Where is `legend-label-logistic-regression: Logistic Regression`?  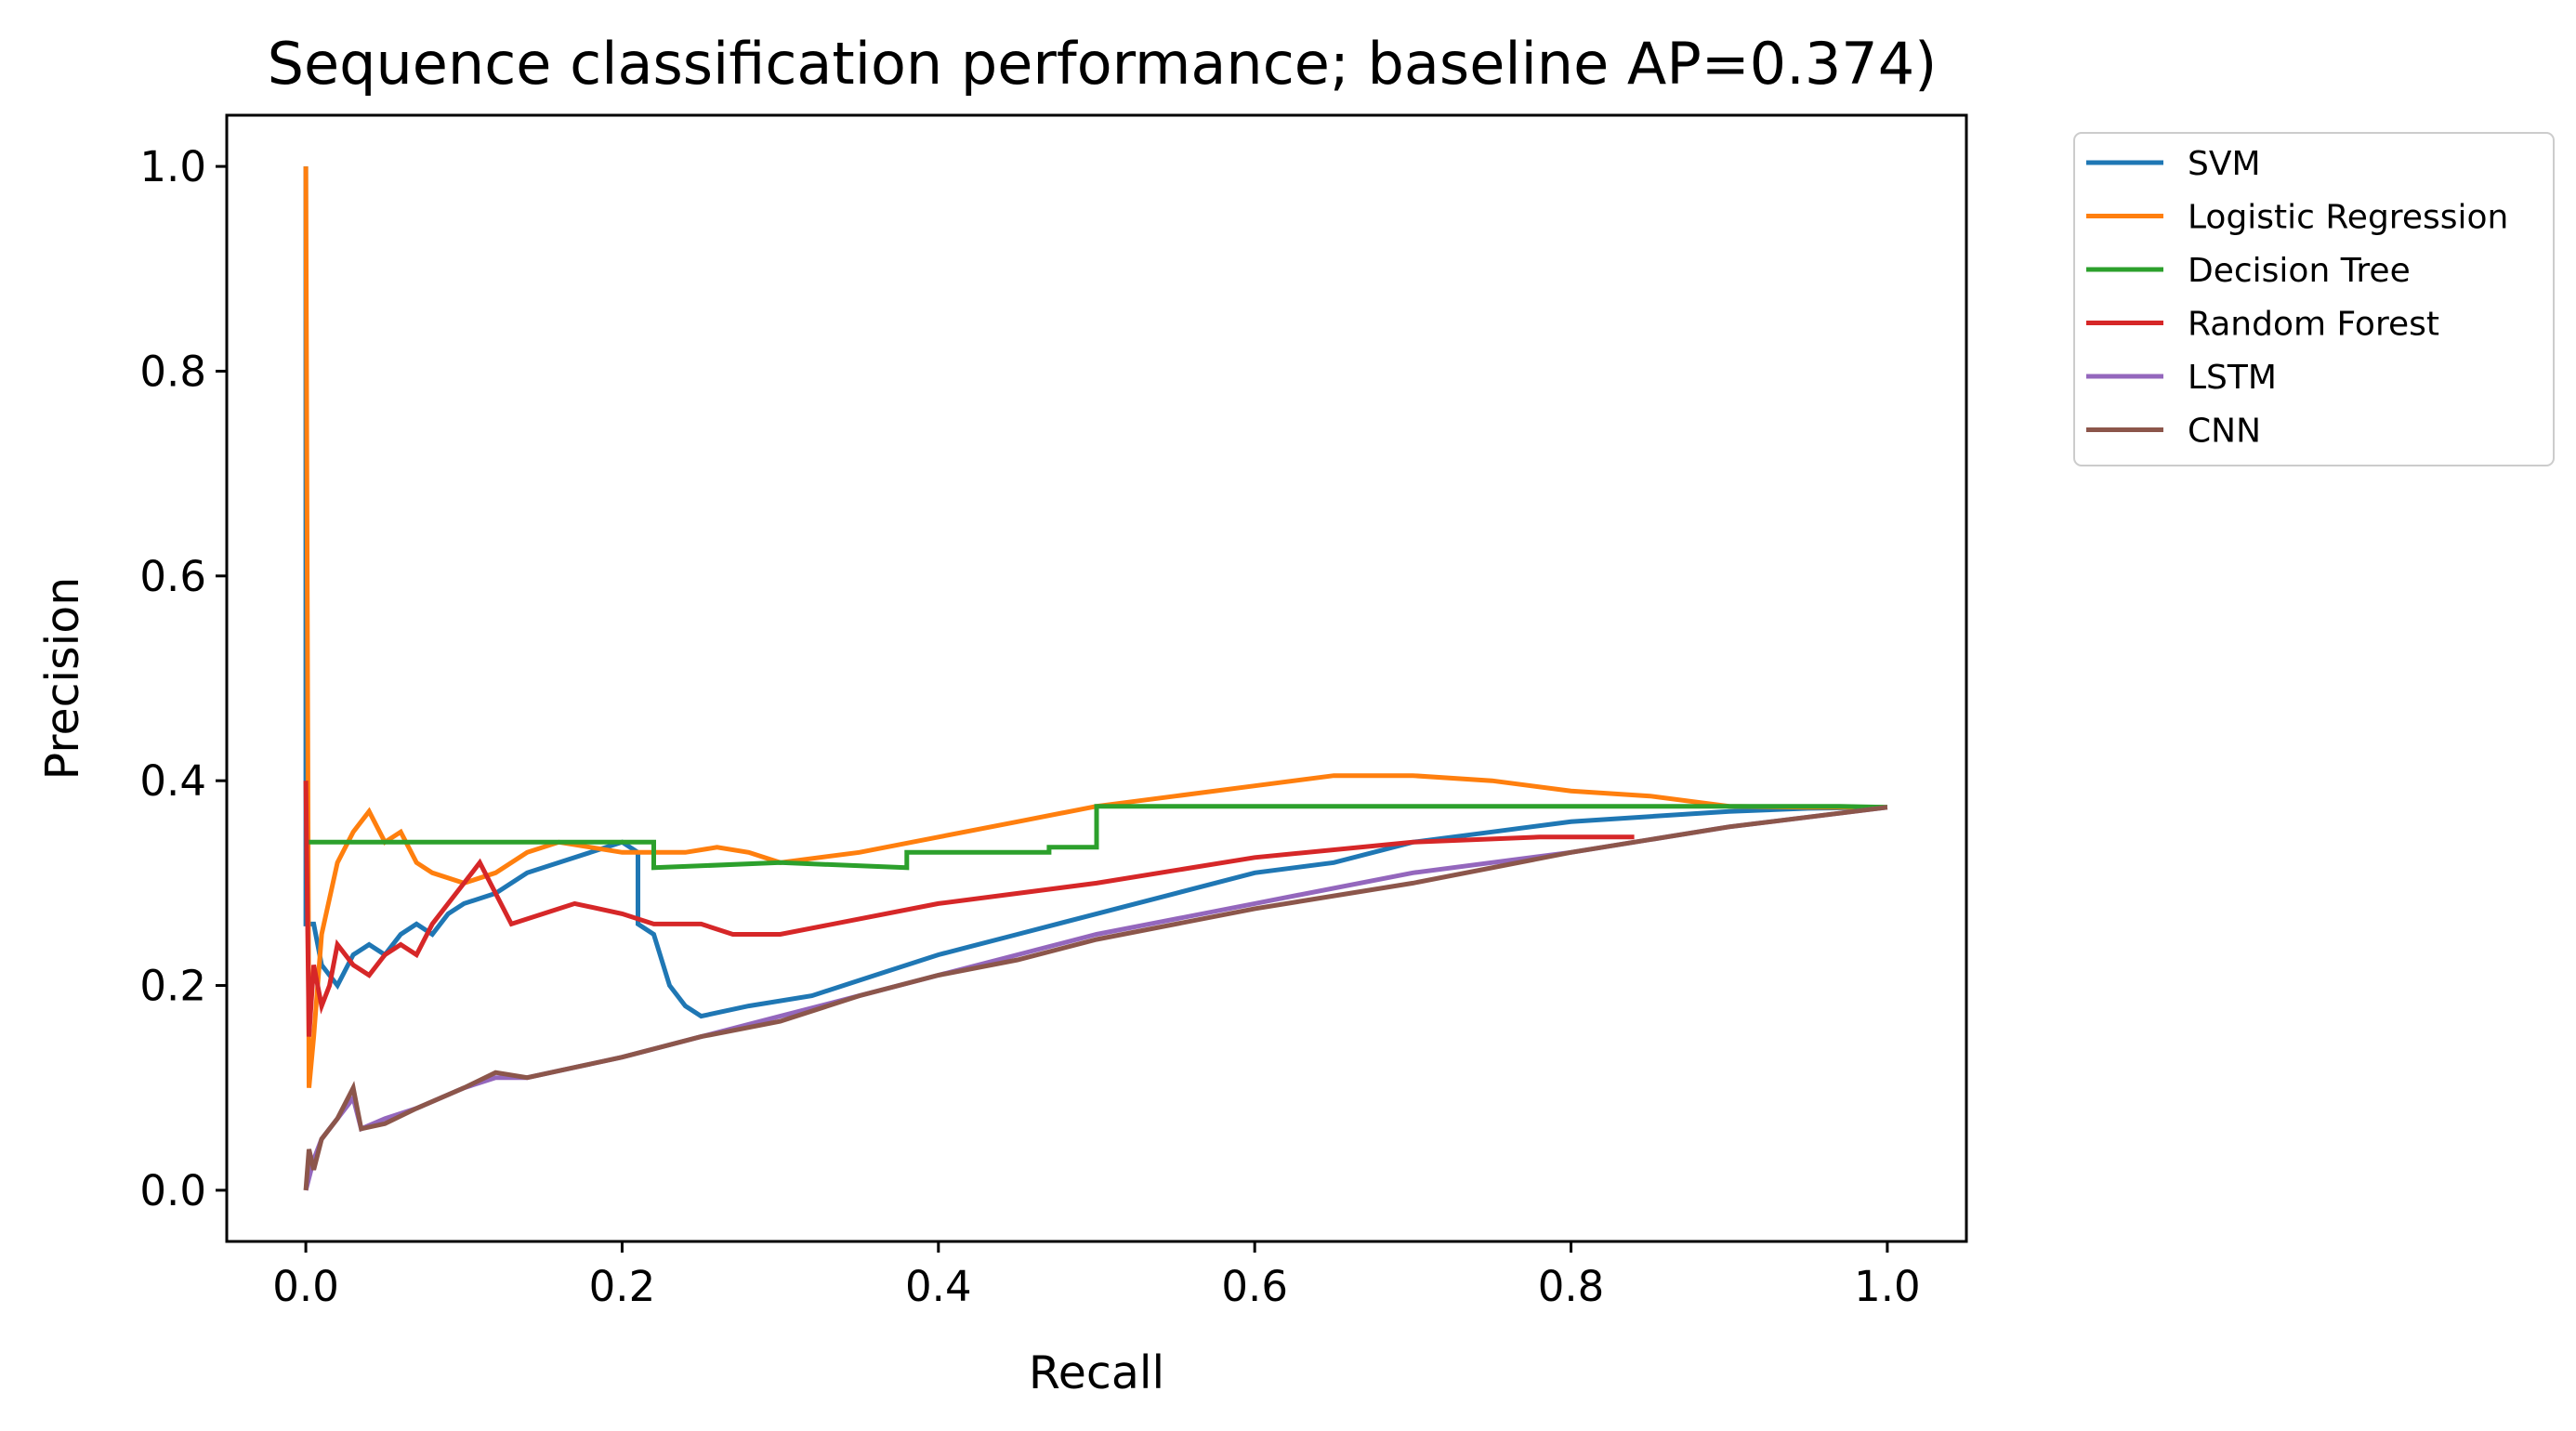
legend-label-logistic-regression: Logistic Regression is located at coordinates (2348, 218).